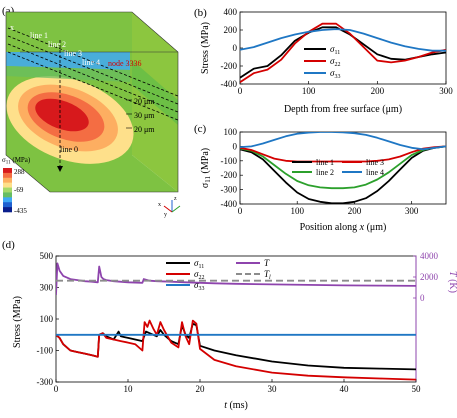 The image size is (457, 418). I want to click on line-0-label: line 0, so click(69, 149).